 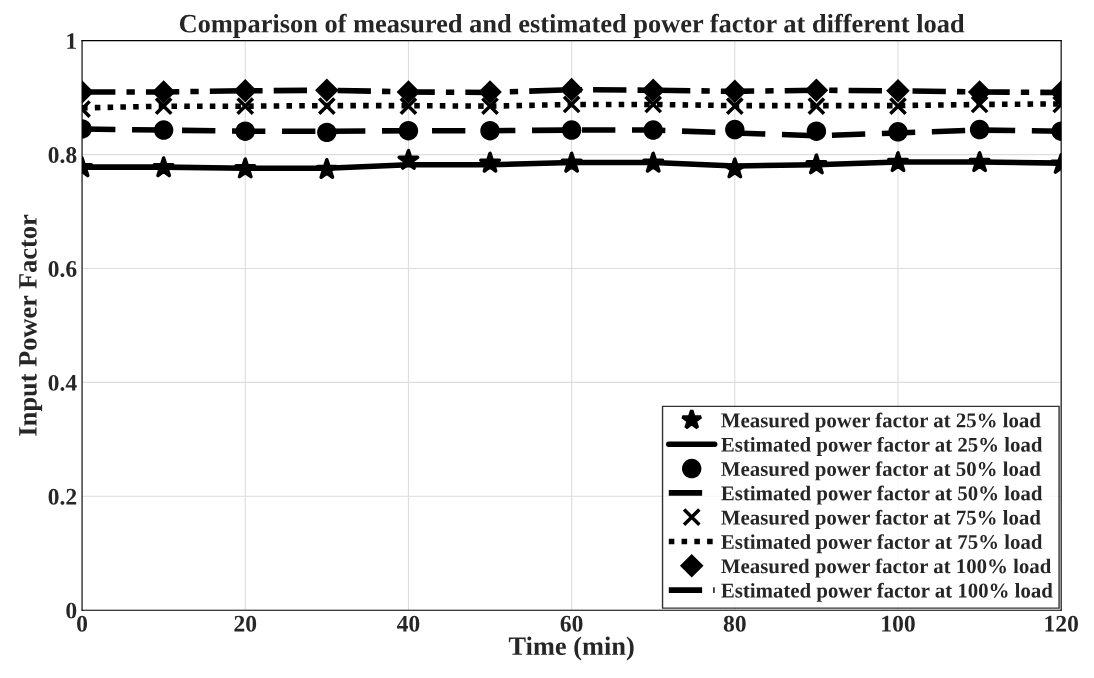 What do you see at coordinates (882, 495) in the screenshot?
I see `legend-label: Estimated power factor at 50% load` at bounding box center [882, 495].